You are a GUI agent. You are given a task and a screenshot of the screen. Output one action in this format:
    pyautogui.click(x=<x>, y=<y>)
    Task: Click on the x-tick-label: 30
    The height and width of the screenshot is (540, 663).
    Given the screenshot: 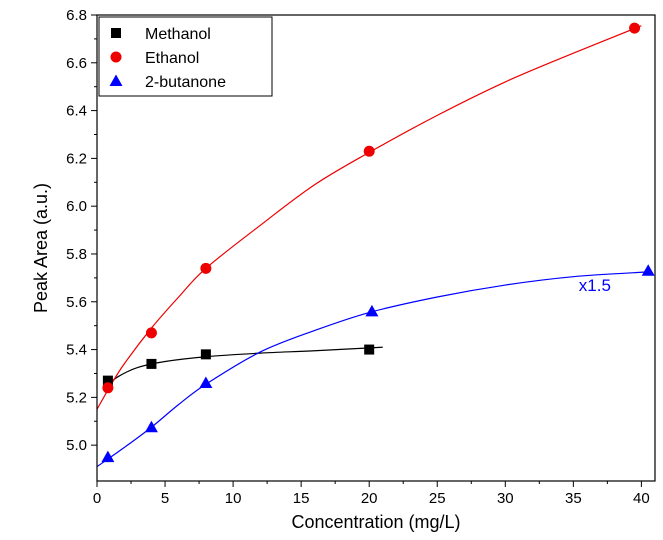 What is the action you would take?
    pyautogui.click(x=505, y=498)
    